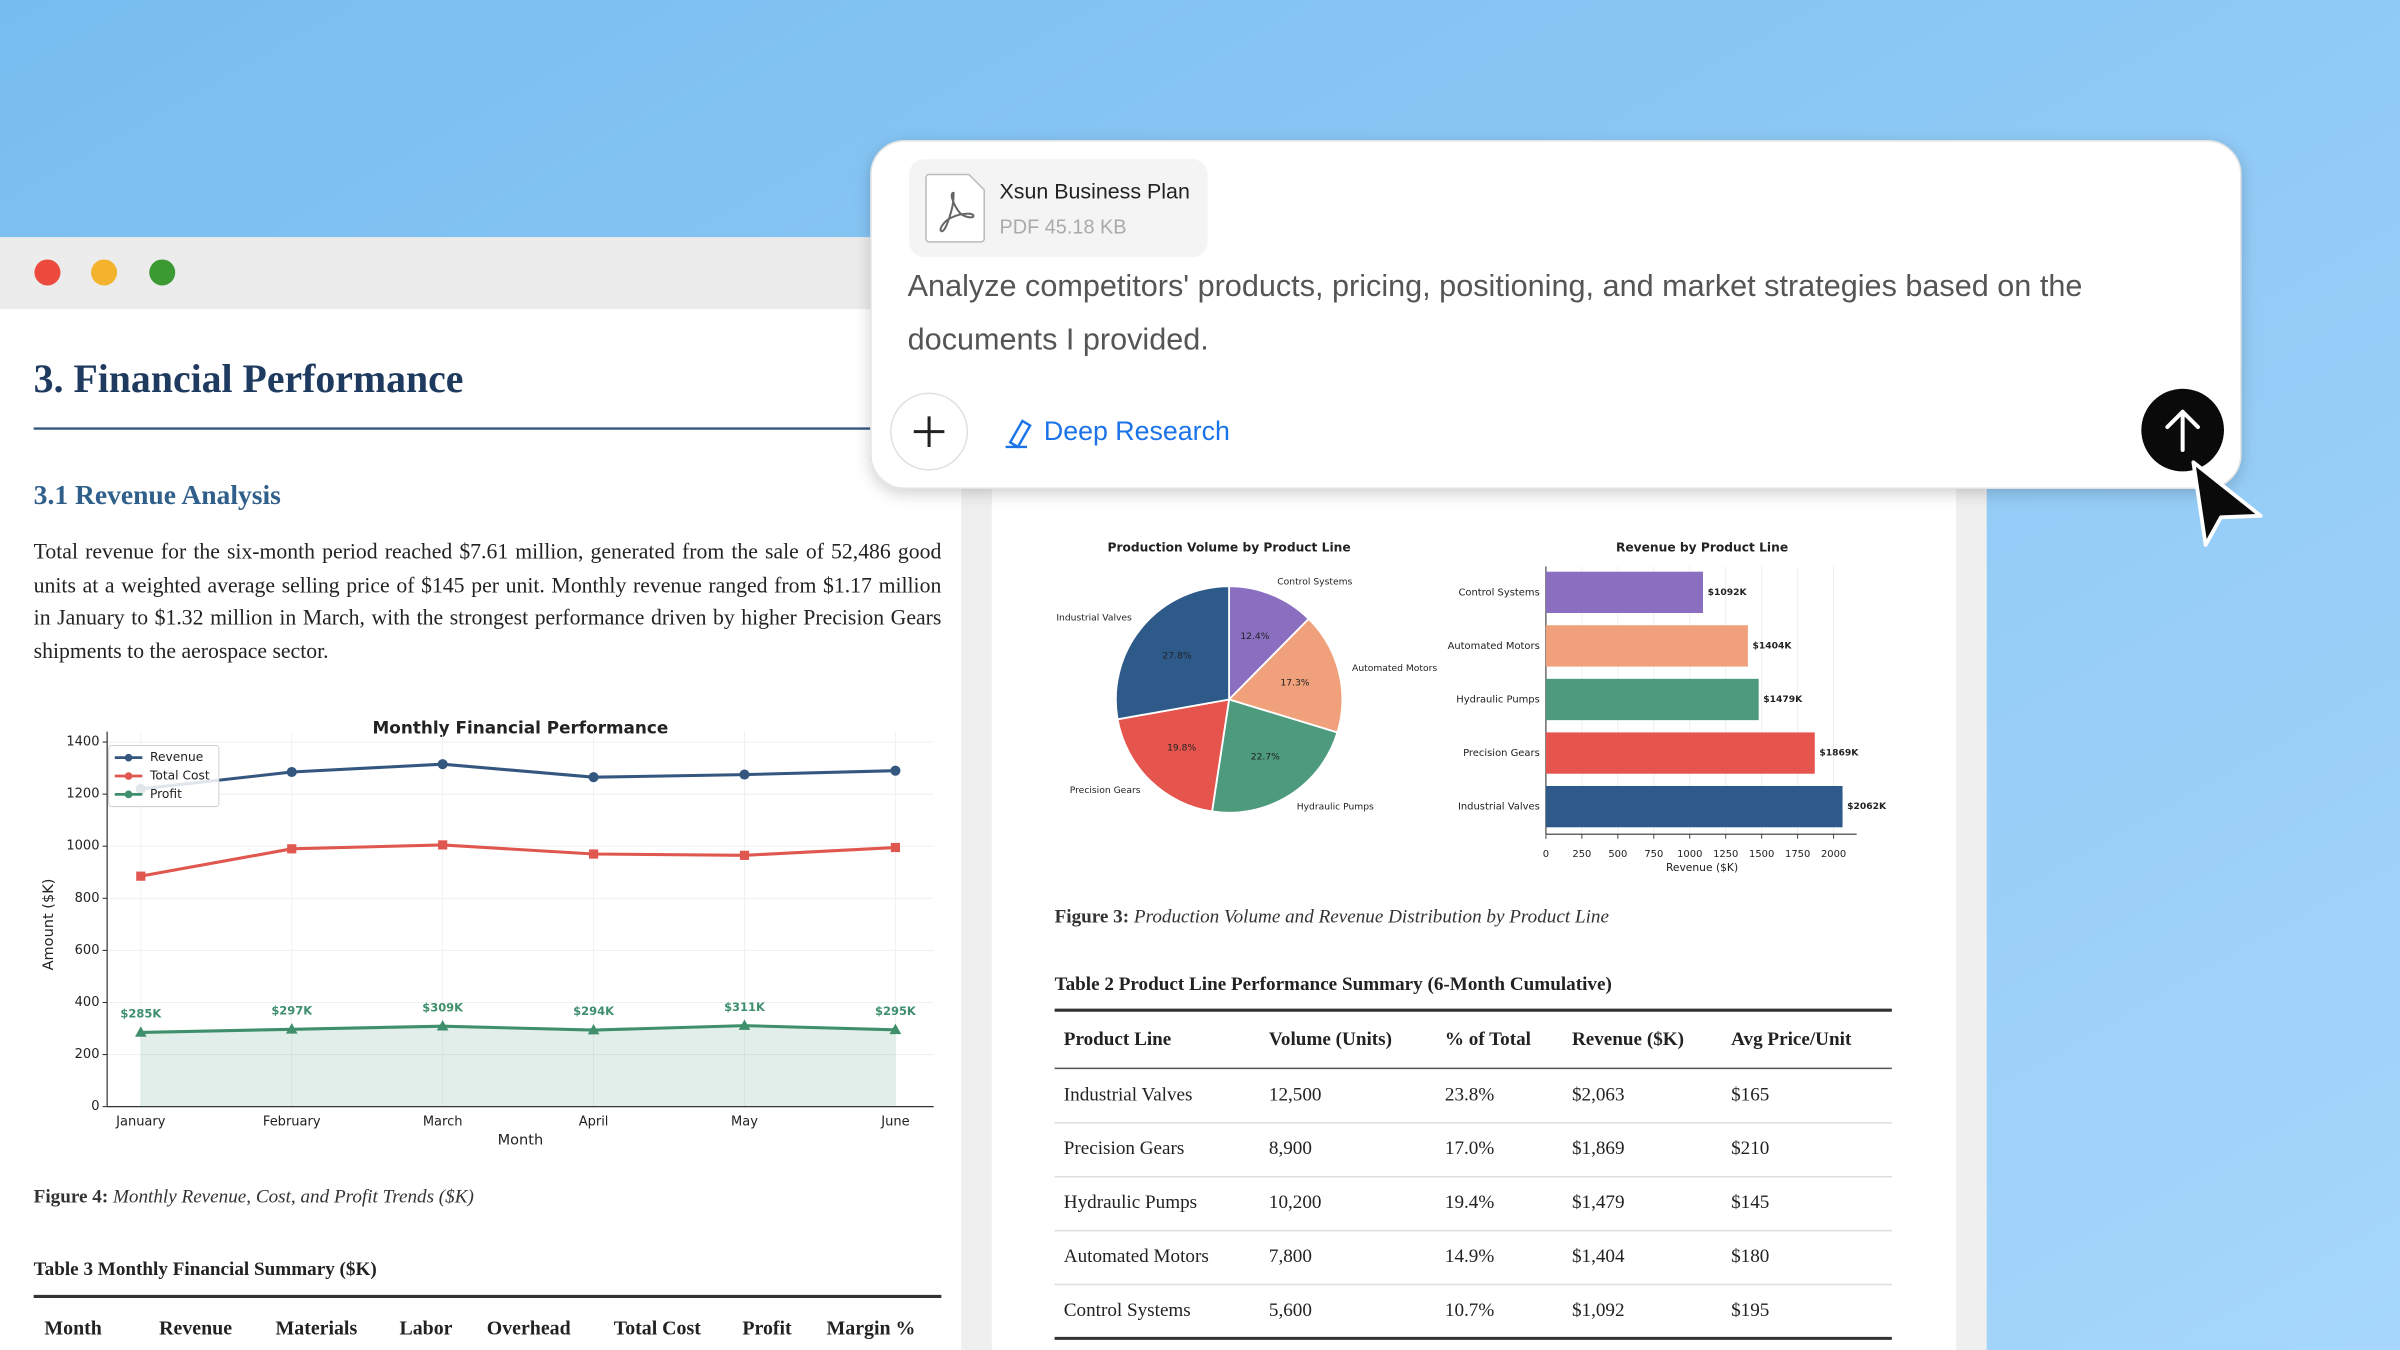 The width and height of the screenshot is (2400, 1350). I want to click on table-header: % of Total, so click(1488, 1039).